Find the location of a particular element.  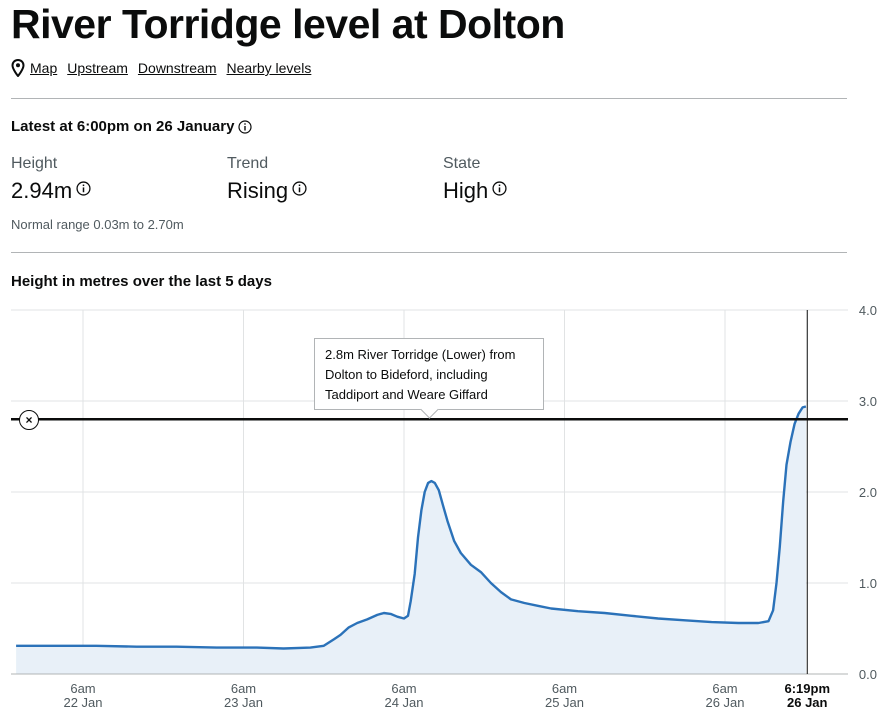

map-pin-icon is located at coordinates (18, 68).